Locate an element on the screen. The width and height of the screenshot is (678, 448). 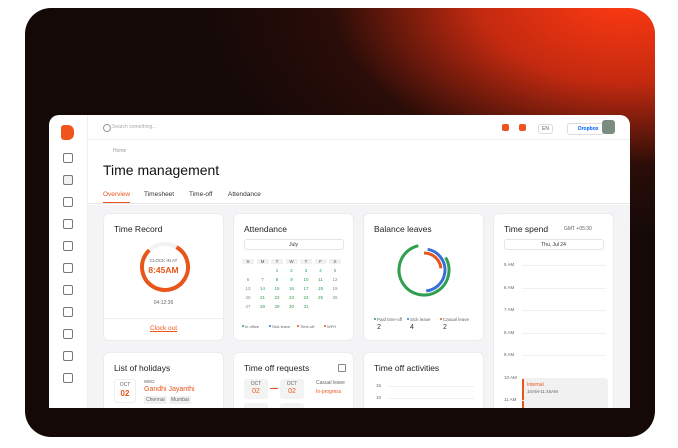
page-title: Time management is located at coordinates (161, 170).